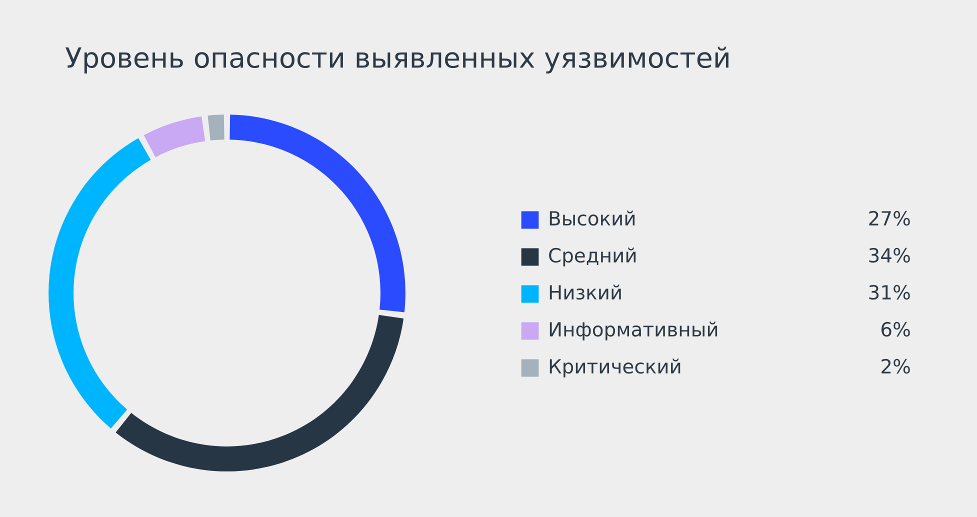  I want to click on chart-title: Уровень опасности выявленных уязвимостей, so click(396, 60).